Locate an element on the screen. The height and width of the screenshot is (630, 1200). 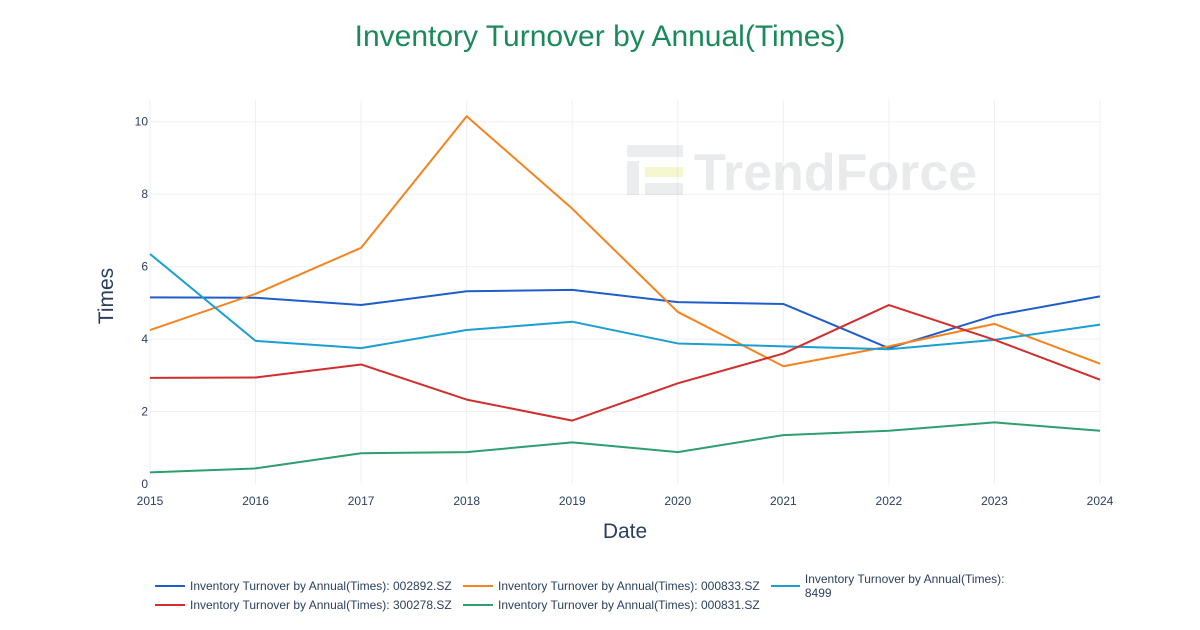
x-tick-label: 2015 is located at coordinates (150, 501).